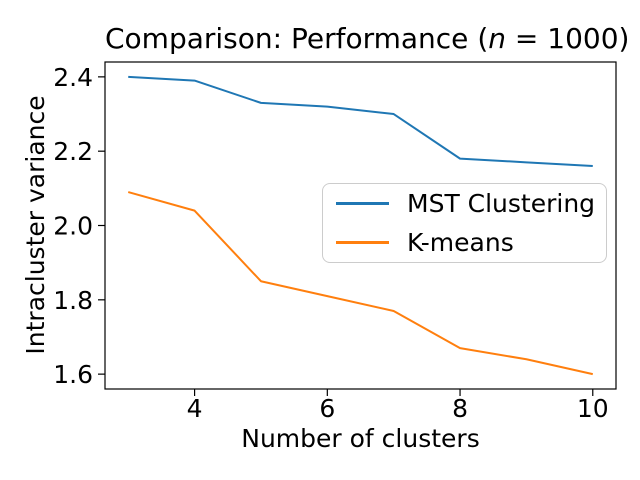 The height and width of the screenshot is (480, 640). What do you see at coordinates (360, 121) in the screenshot?
I see `series-line-mst-clustering` at bounding box center [360, 121].